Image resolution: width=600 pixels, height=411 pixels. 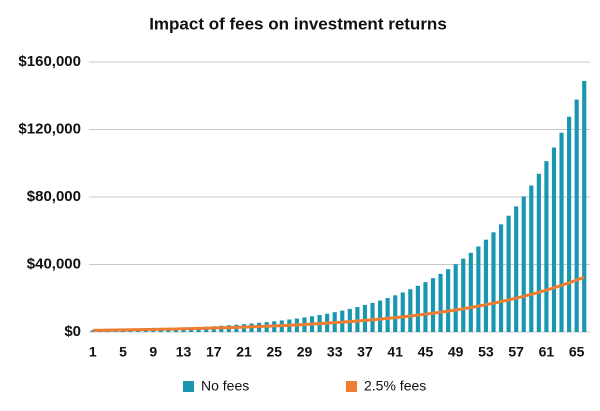 I want to click on x-tick-label: 33, so click(x=335, y=352).